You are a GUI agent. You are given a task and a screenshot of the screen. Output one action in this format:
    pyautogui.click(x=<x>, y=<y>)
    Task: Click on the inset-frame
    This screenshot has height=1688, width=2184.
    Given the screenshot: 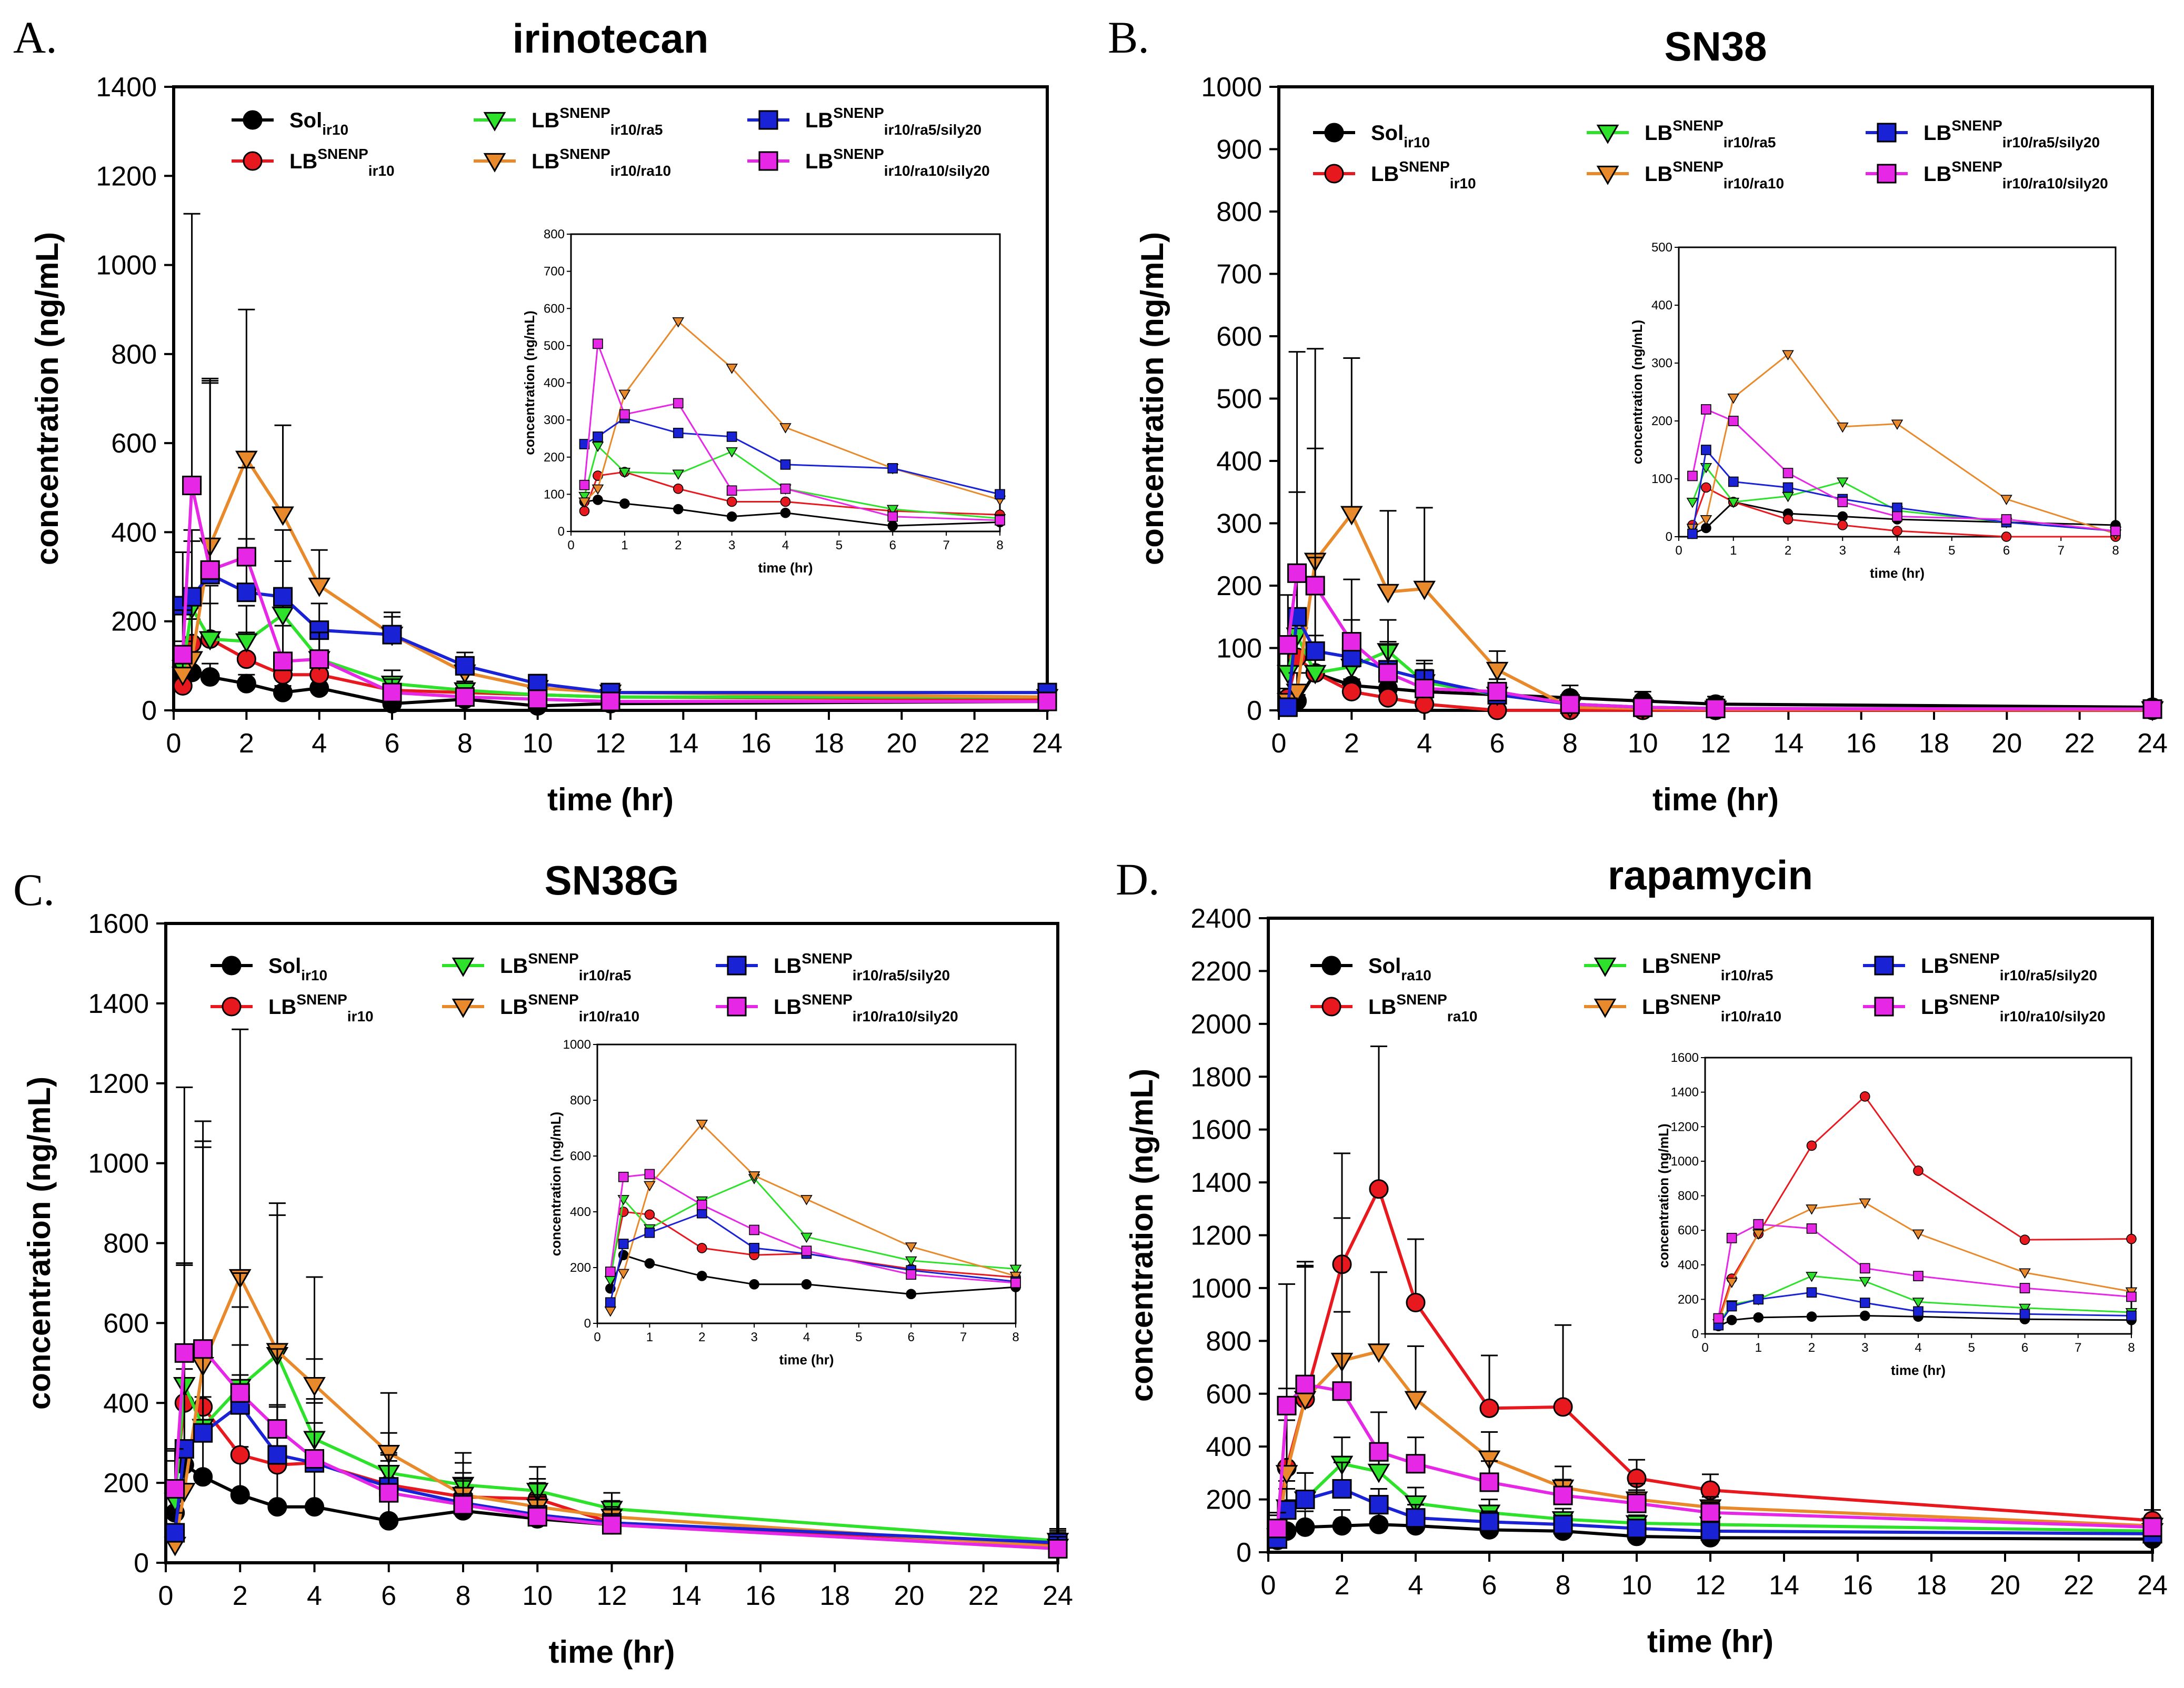 What is the action you would take?
    pyautogui.click(x=785, y=382)
    